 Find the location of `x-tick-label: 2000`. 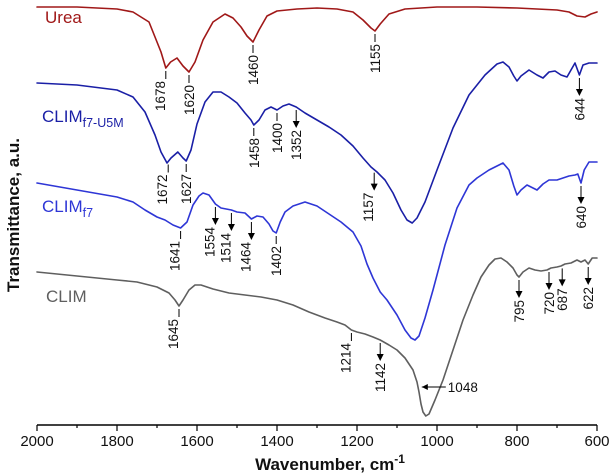

x-tick-label: 2000 is located at coordinates (36, 441).